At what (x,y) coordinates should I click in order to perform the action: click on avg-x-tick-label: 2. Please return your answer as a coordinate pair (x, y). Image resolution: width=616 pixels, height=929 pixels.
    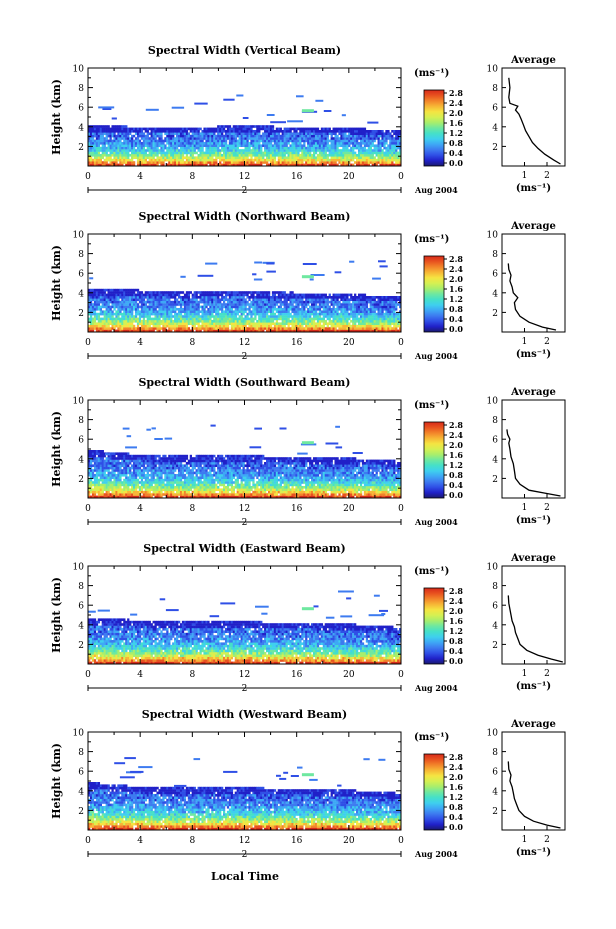
    Looking at the image, I should click on (547, 840).